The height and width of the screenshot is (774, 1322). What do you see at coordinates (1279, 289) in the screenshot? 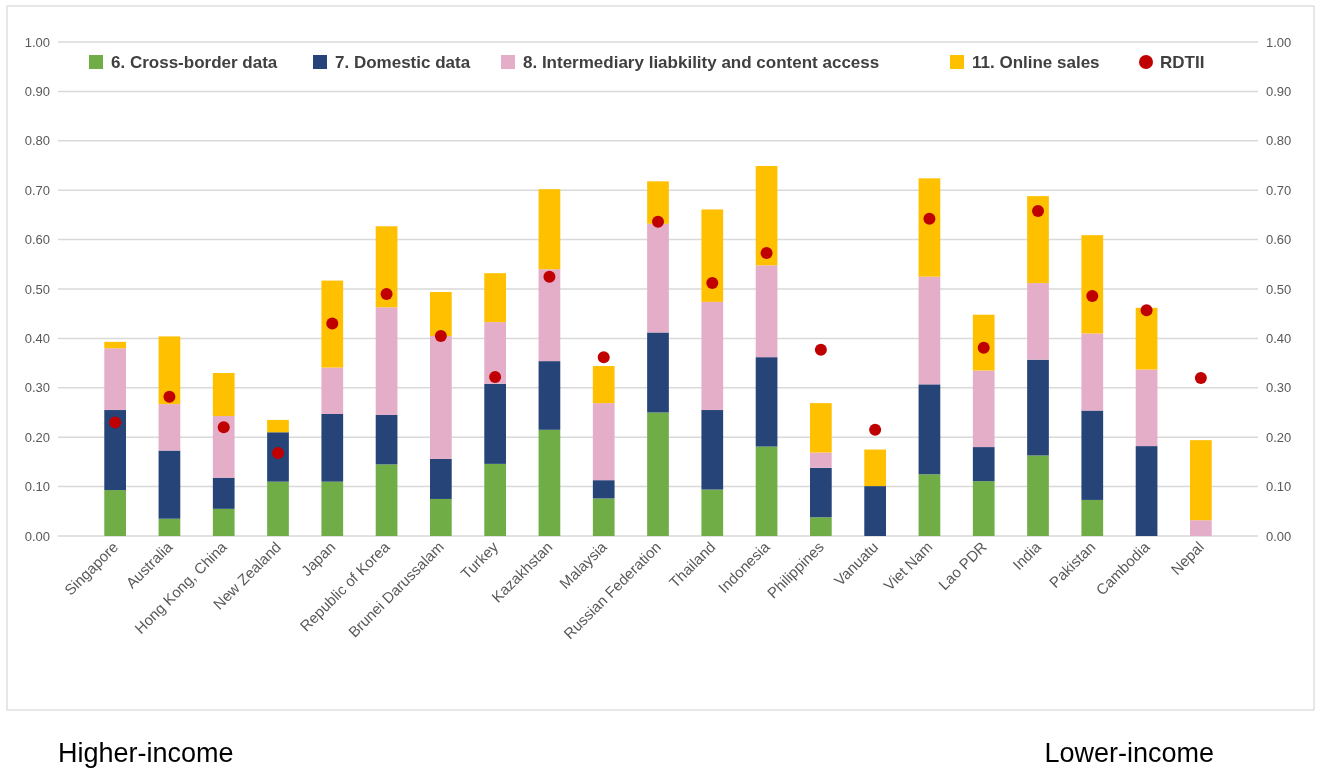
I see `y2-tick-label: 0.50` at bounding box center [1279, 289].